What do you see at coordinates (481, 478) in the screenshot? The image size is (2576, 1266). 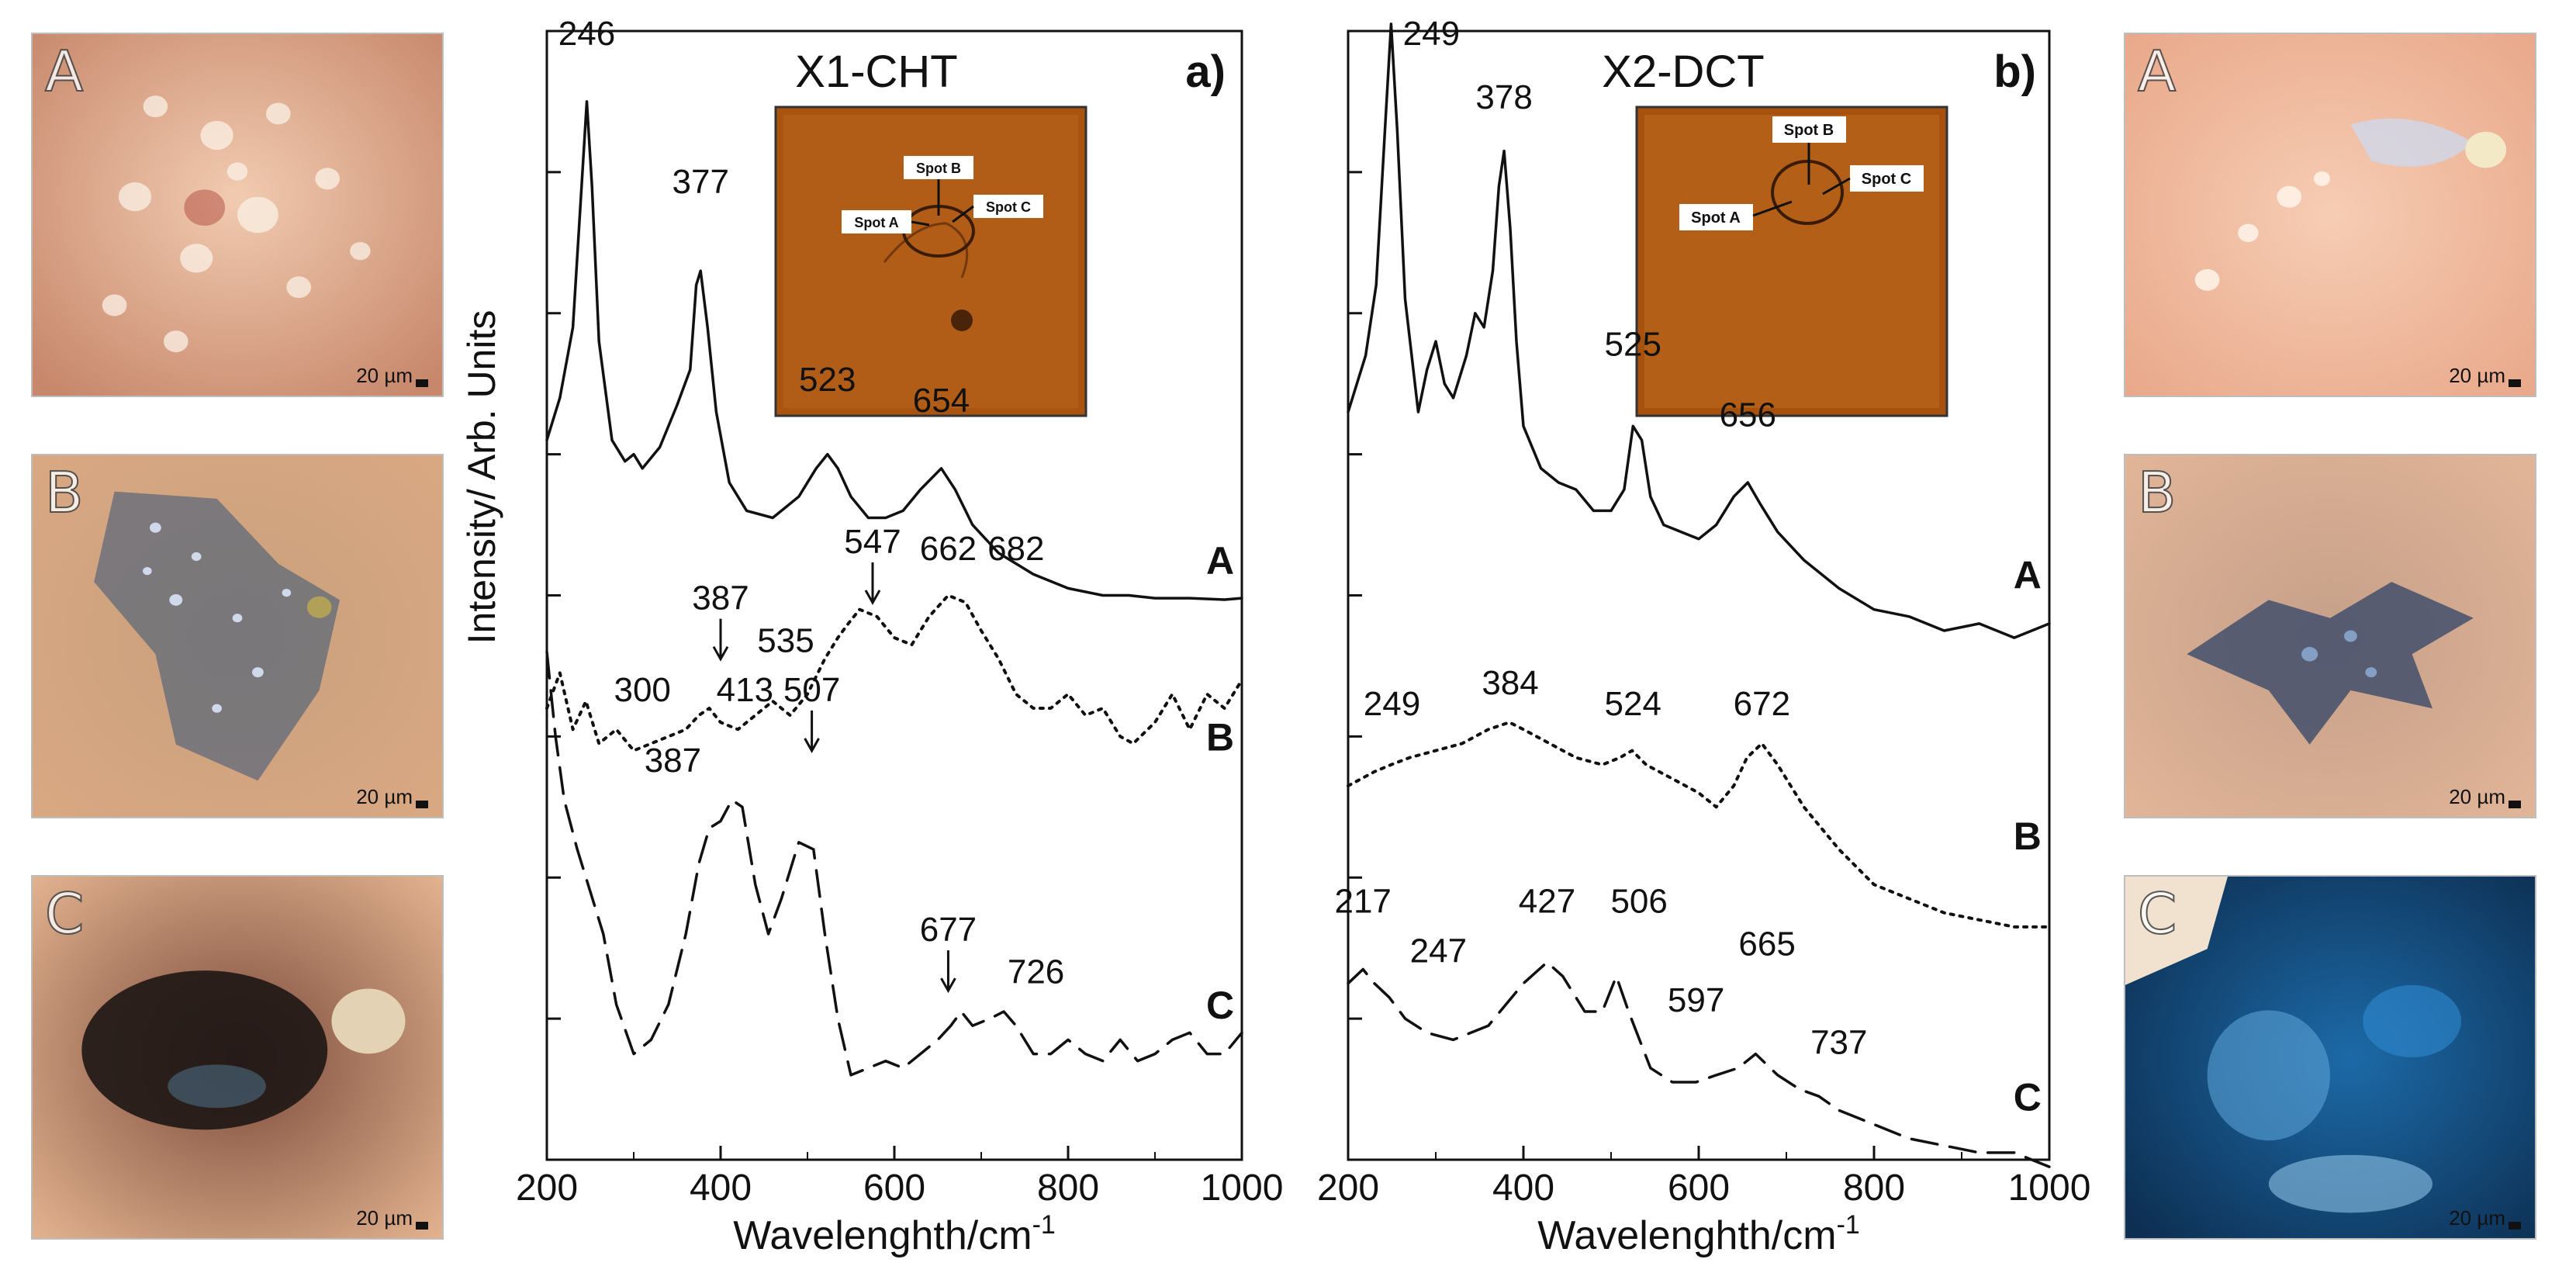 I see `y-axis-label: Intensity/ Arb. Units` at bounding box center [481, 478].